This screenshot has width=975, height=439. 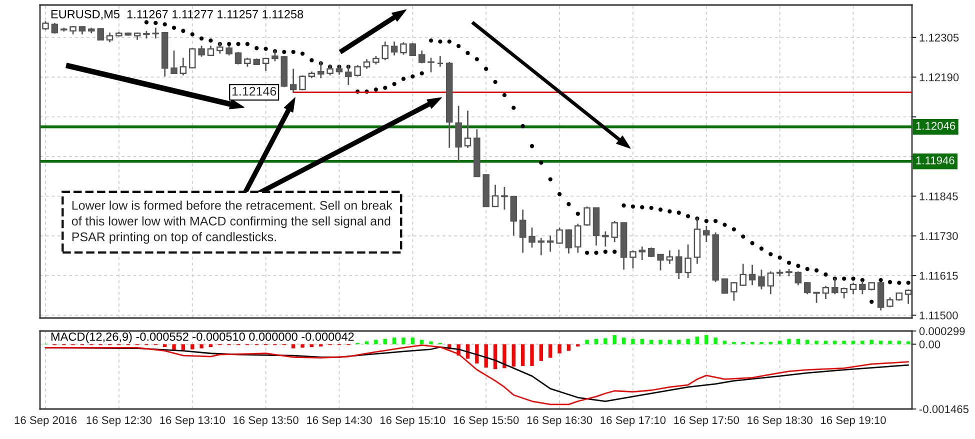 What do you see at coordinates (939, 236) in the screenshot?
I see `y-tick-label: 1.11730` at bounding box center [939, 236].